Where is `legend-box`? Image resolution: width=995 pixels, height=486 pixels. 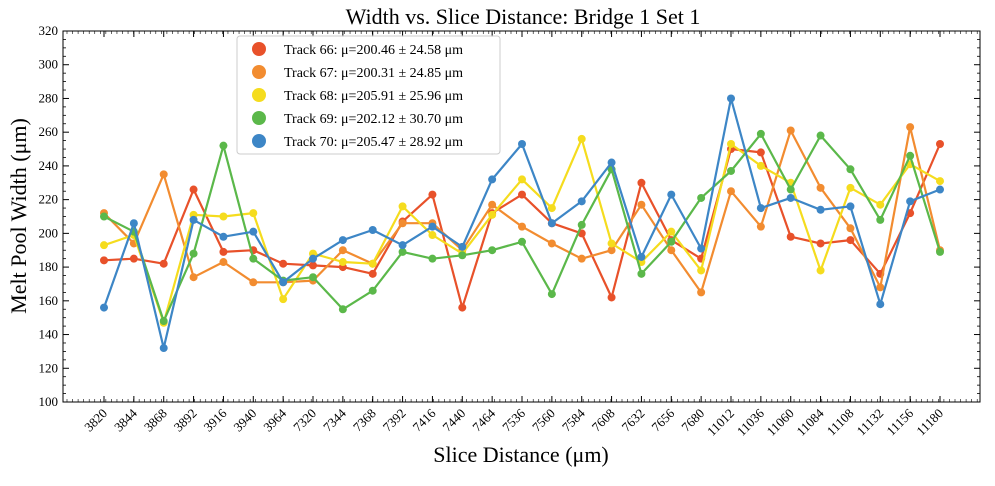 legend-box is located at coordinates (368, 95).